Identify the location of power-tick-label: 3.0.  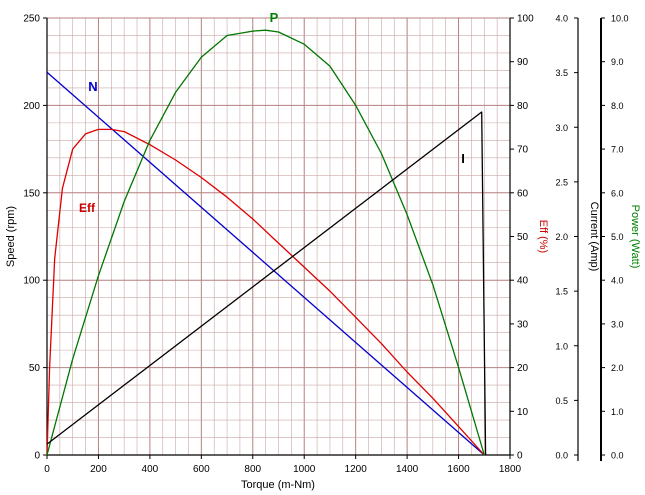
(617, 324).